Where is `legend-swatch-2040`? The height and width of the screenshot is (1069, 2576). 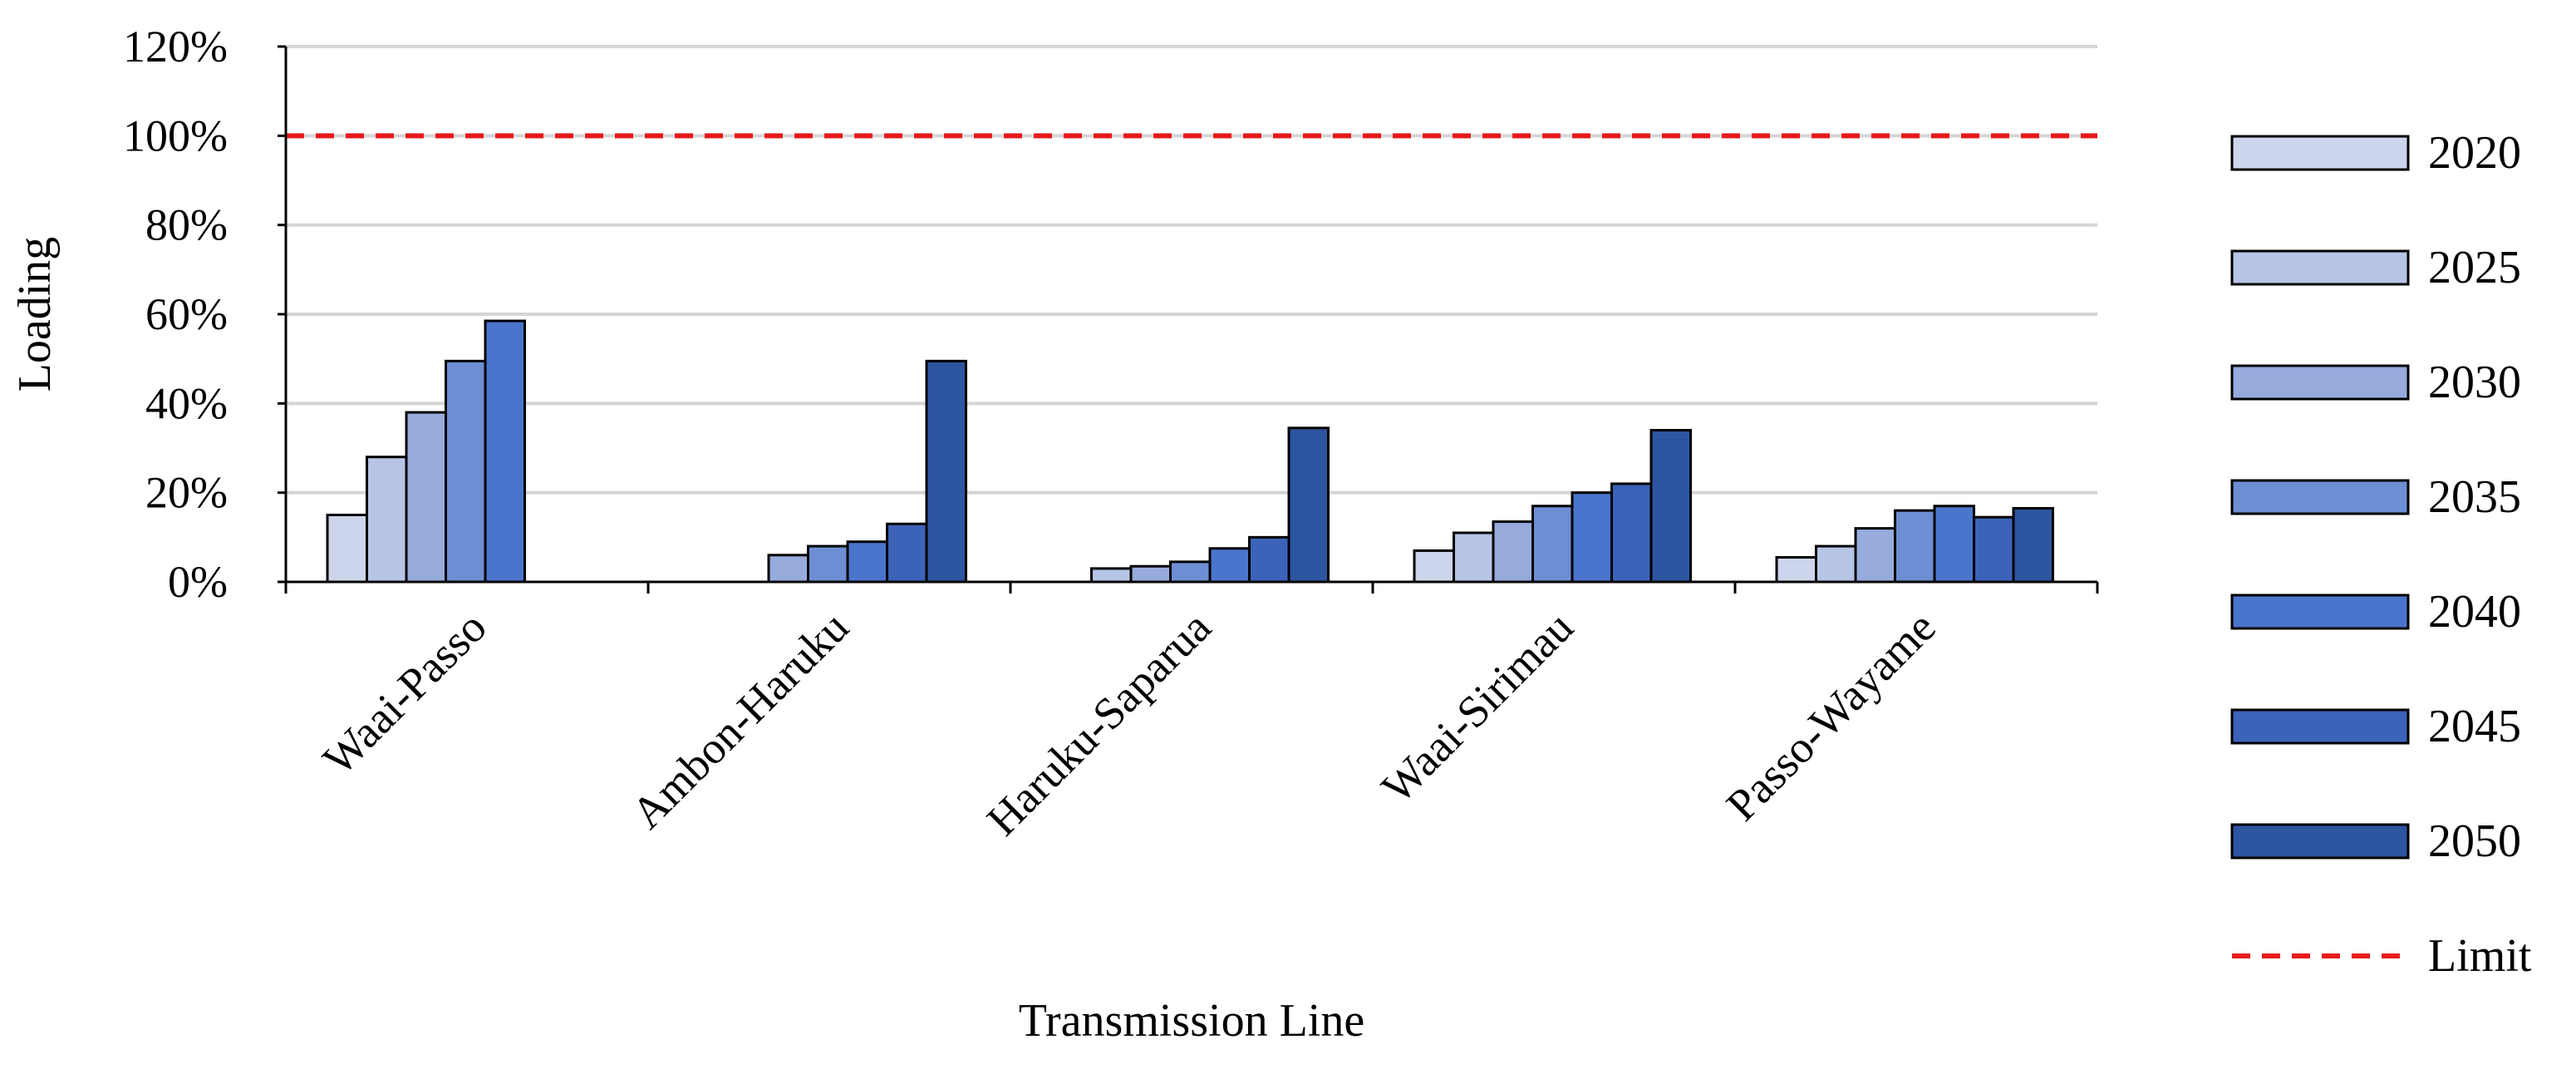
legend-swatch-2040 is located at coordinates (2320, 612).